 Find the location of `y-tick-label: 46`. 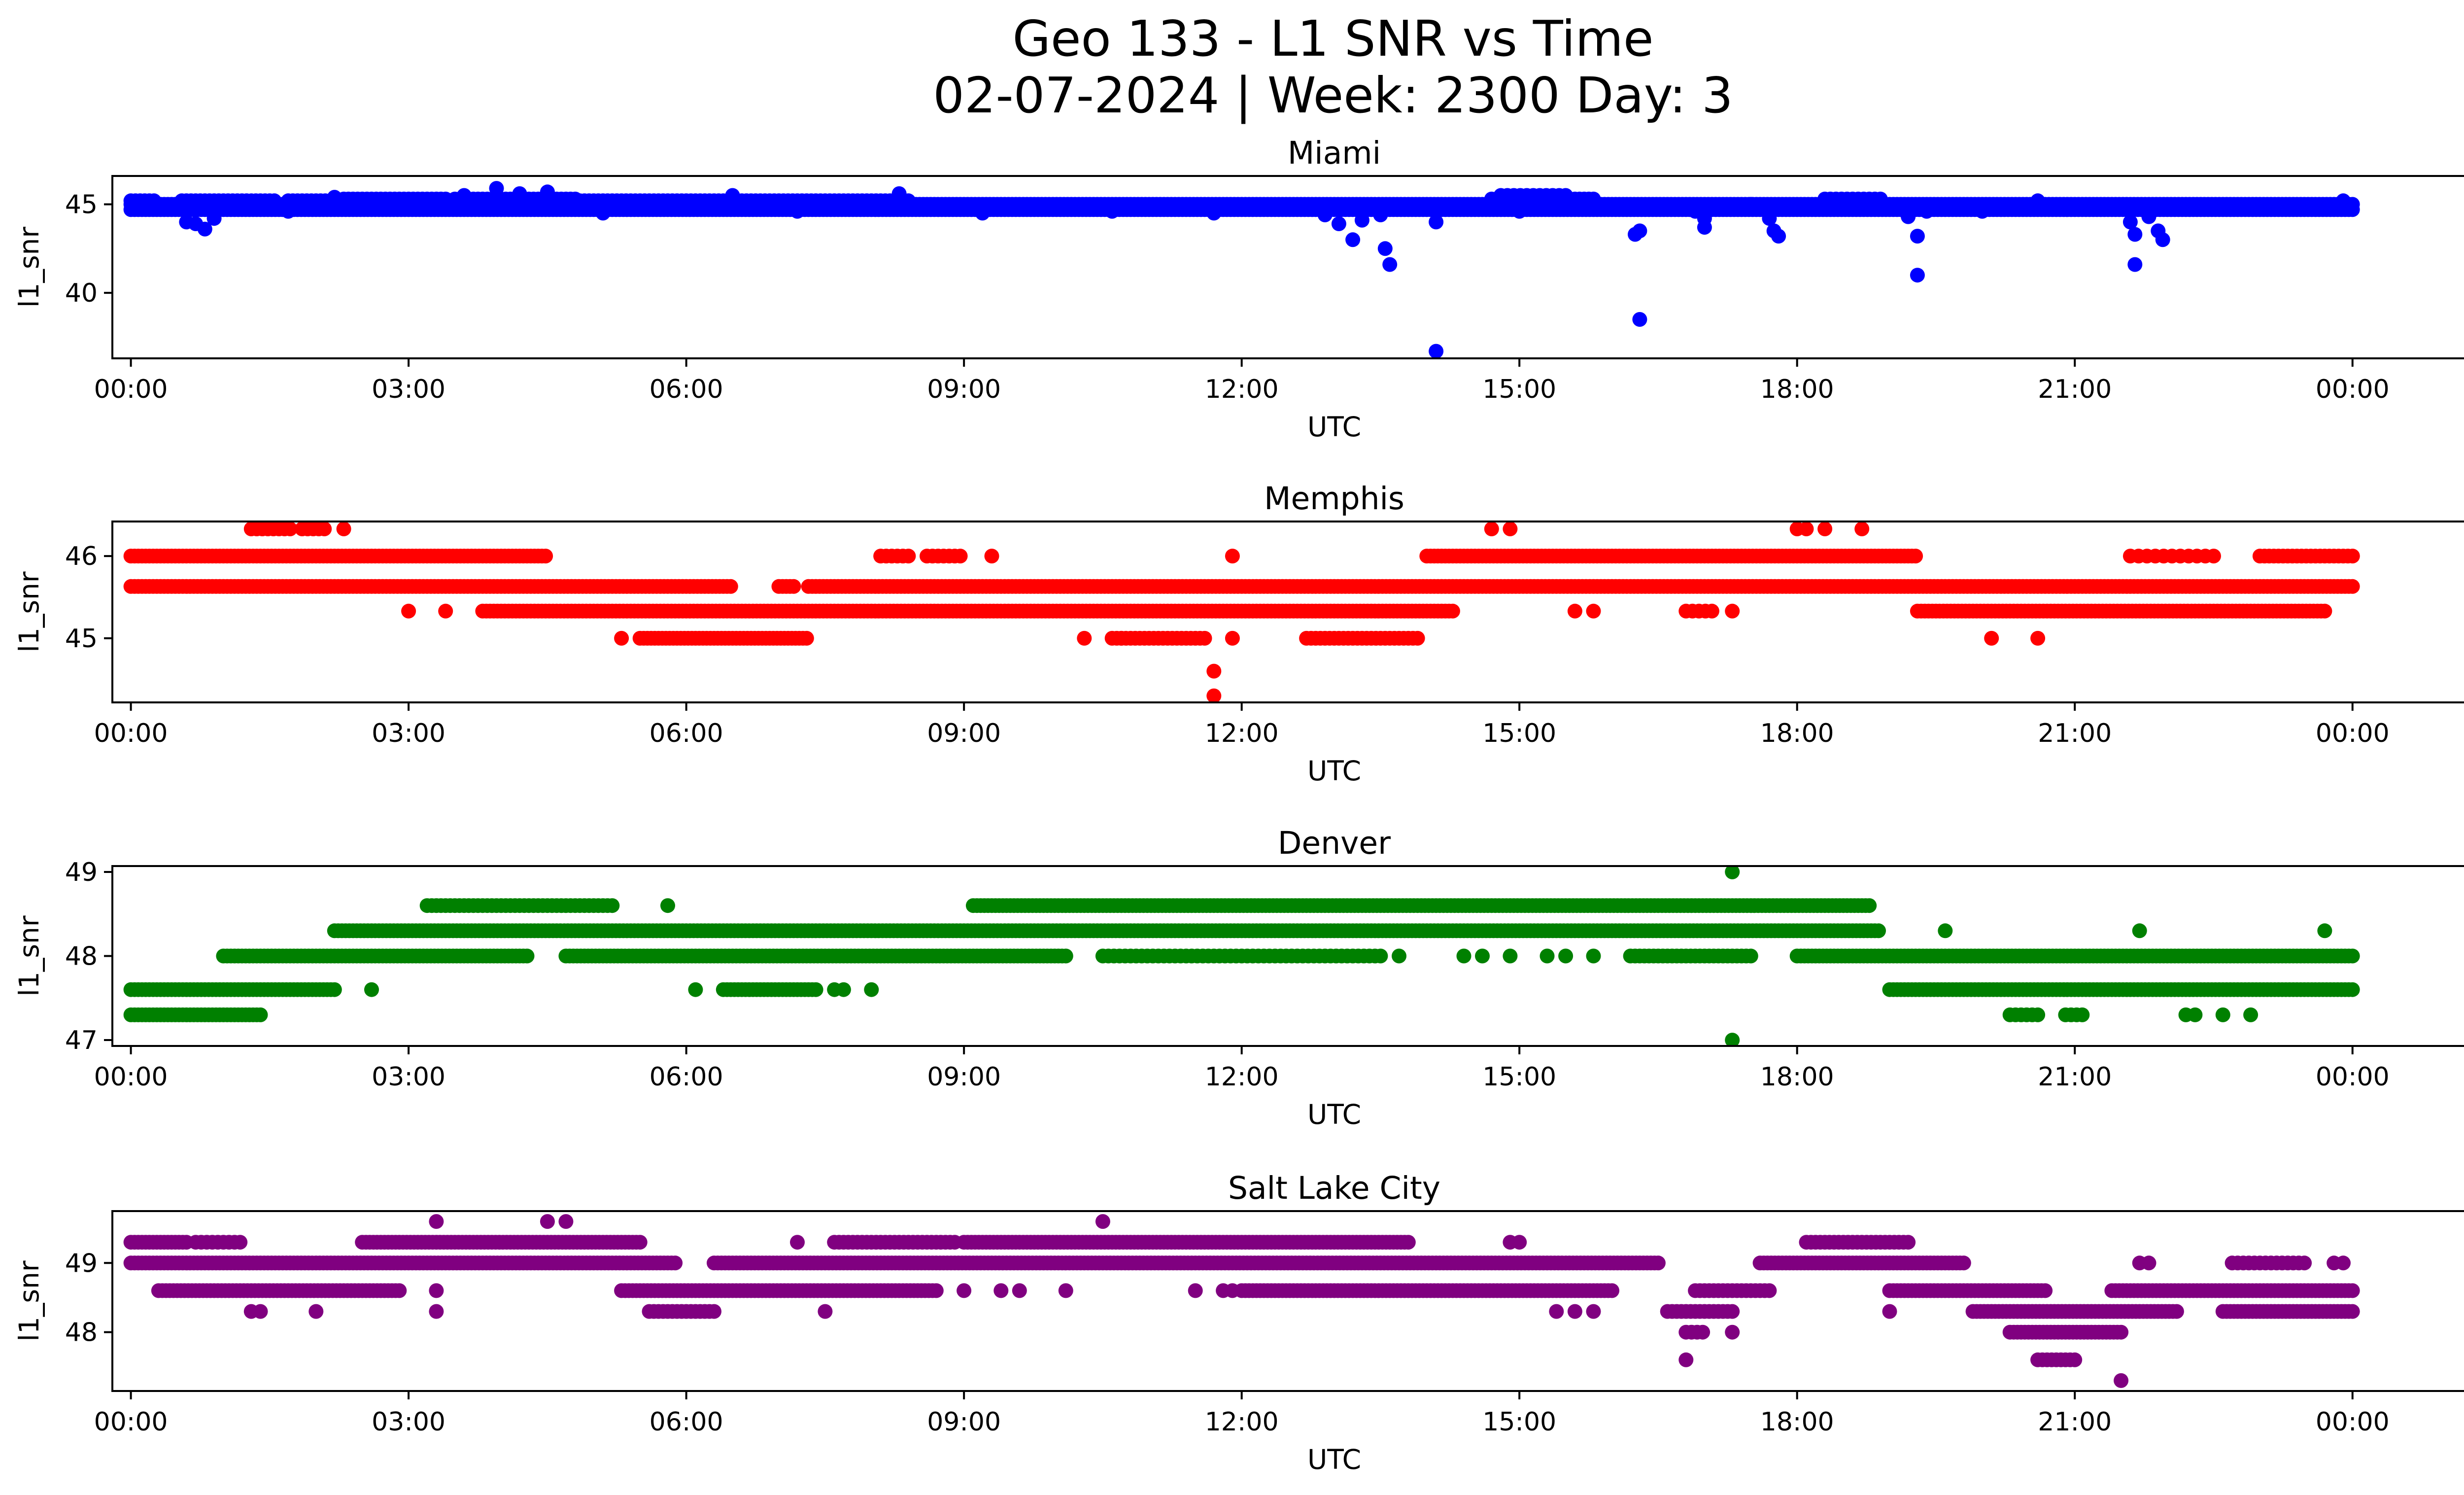

y-tick-label: 46 is located at coordinates (81, 556).